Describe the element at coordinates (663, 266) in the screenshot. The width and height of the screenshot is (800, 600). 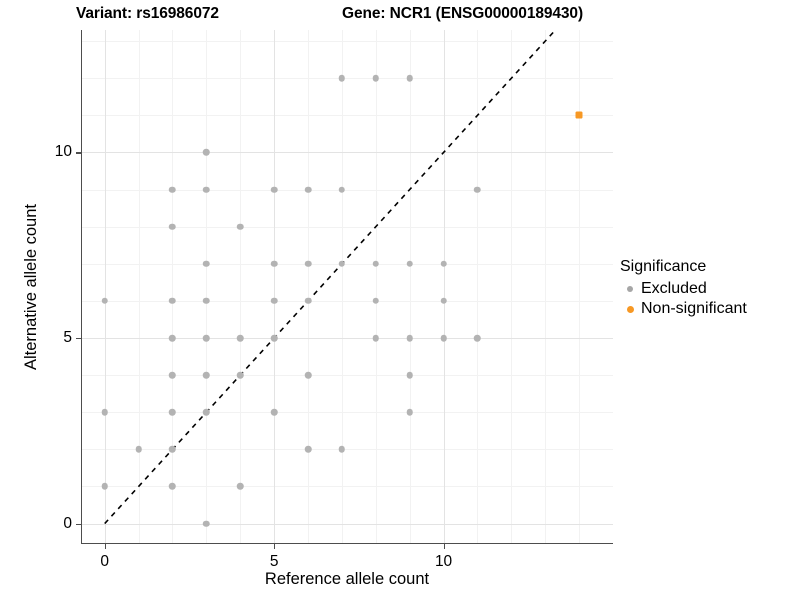
I see `legend-title: Significance` at that location.